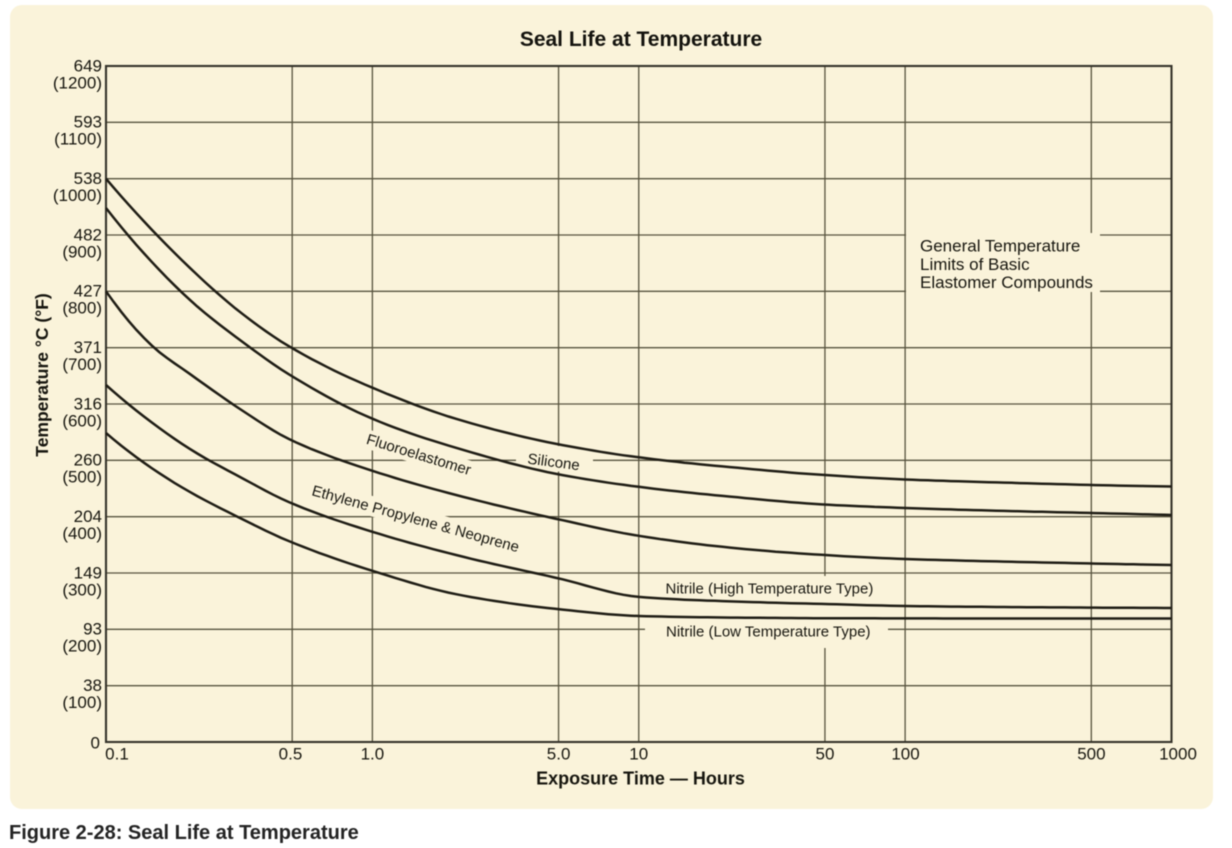 The width and height of the screenshot is (1232, 848). I want to click on svg-text: 500, so click(1091, 754).